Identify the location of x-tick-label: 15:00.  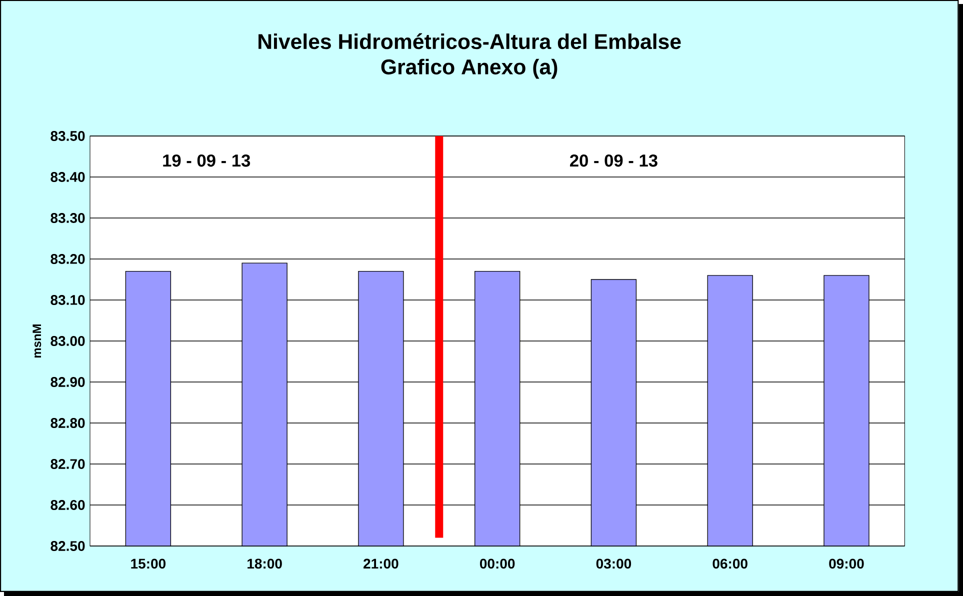
(148, 563).